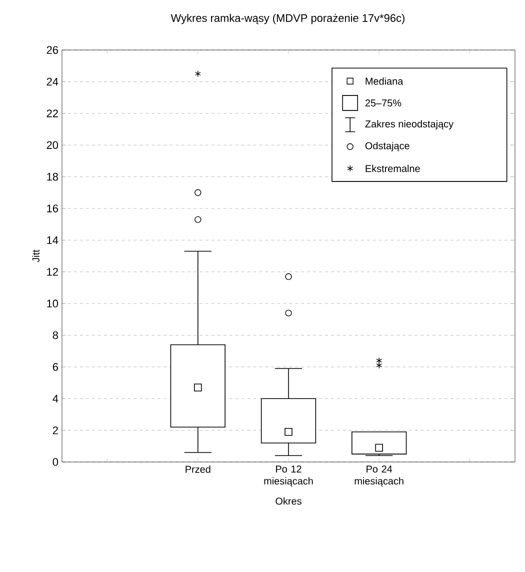 The height and width of the screenshot is (572, 525). What do you see at coordinates (387, 147) in the screenshot?
I see `legend-label: Odstające` at bounding box center [387, 147].